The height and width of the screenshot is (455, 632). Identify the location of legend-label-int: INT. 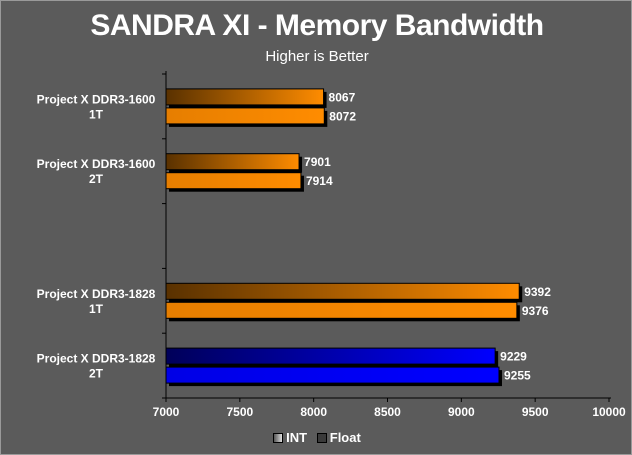
(297, 437).